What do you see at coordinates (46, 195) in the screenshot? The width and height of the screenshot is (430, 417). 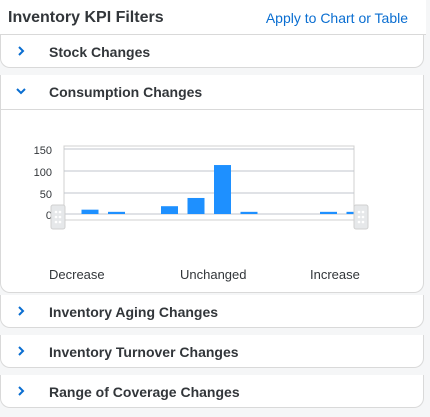 I see `y-tick-label: 50` at bounding box center [46, 195].